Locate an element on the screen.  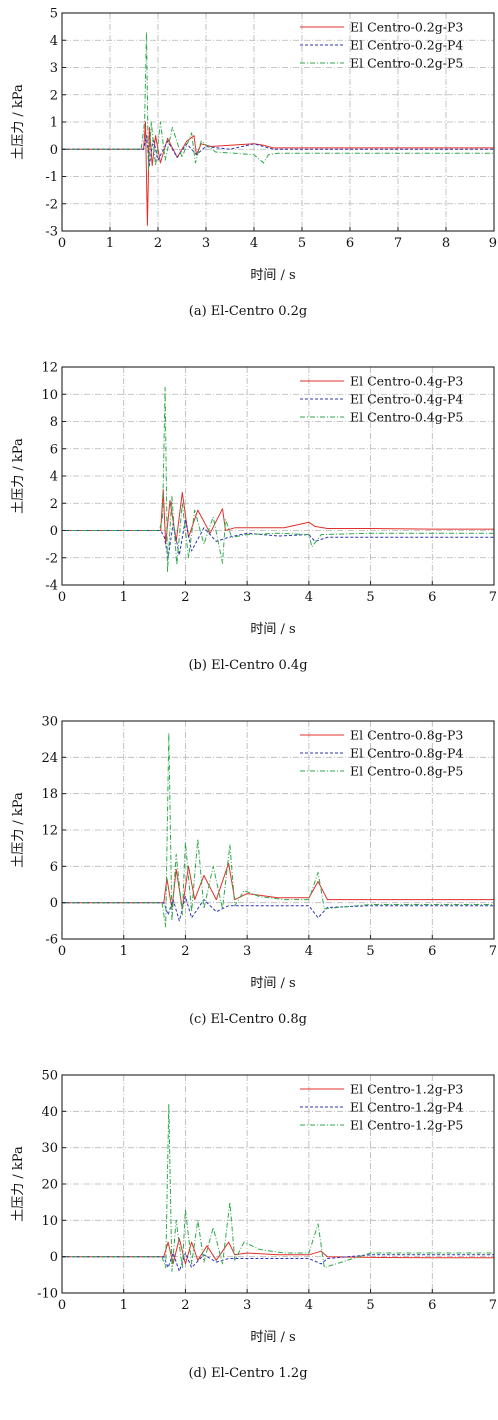
legend-label: El Centro-0.8g-P3 is located at coordinates (406, 735).